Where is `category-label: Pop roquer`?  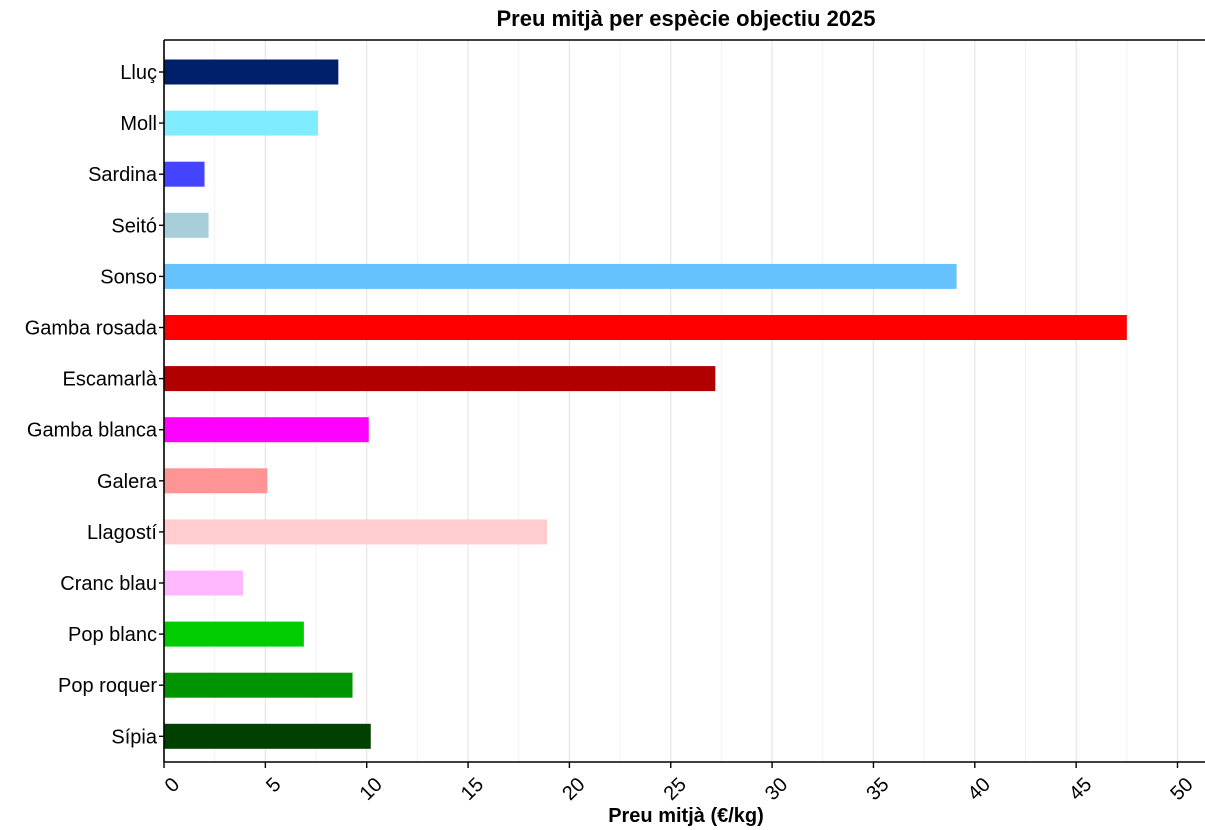
category-label: Pop roquer is located at coordinates (107, 686).